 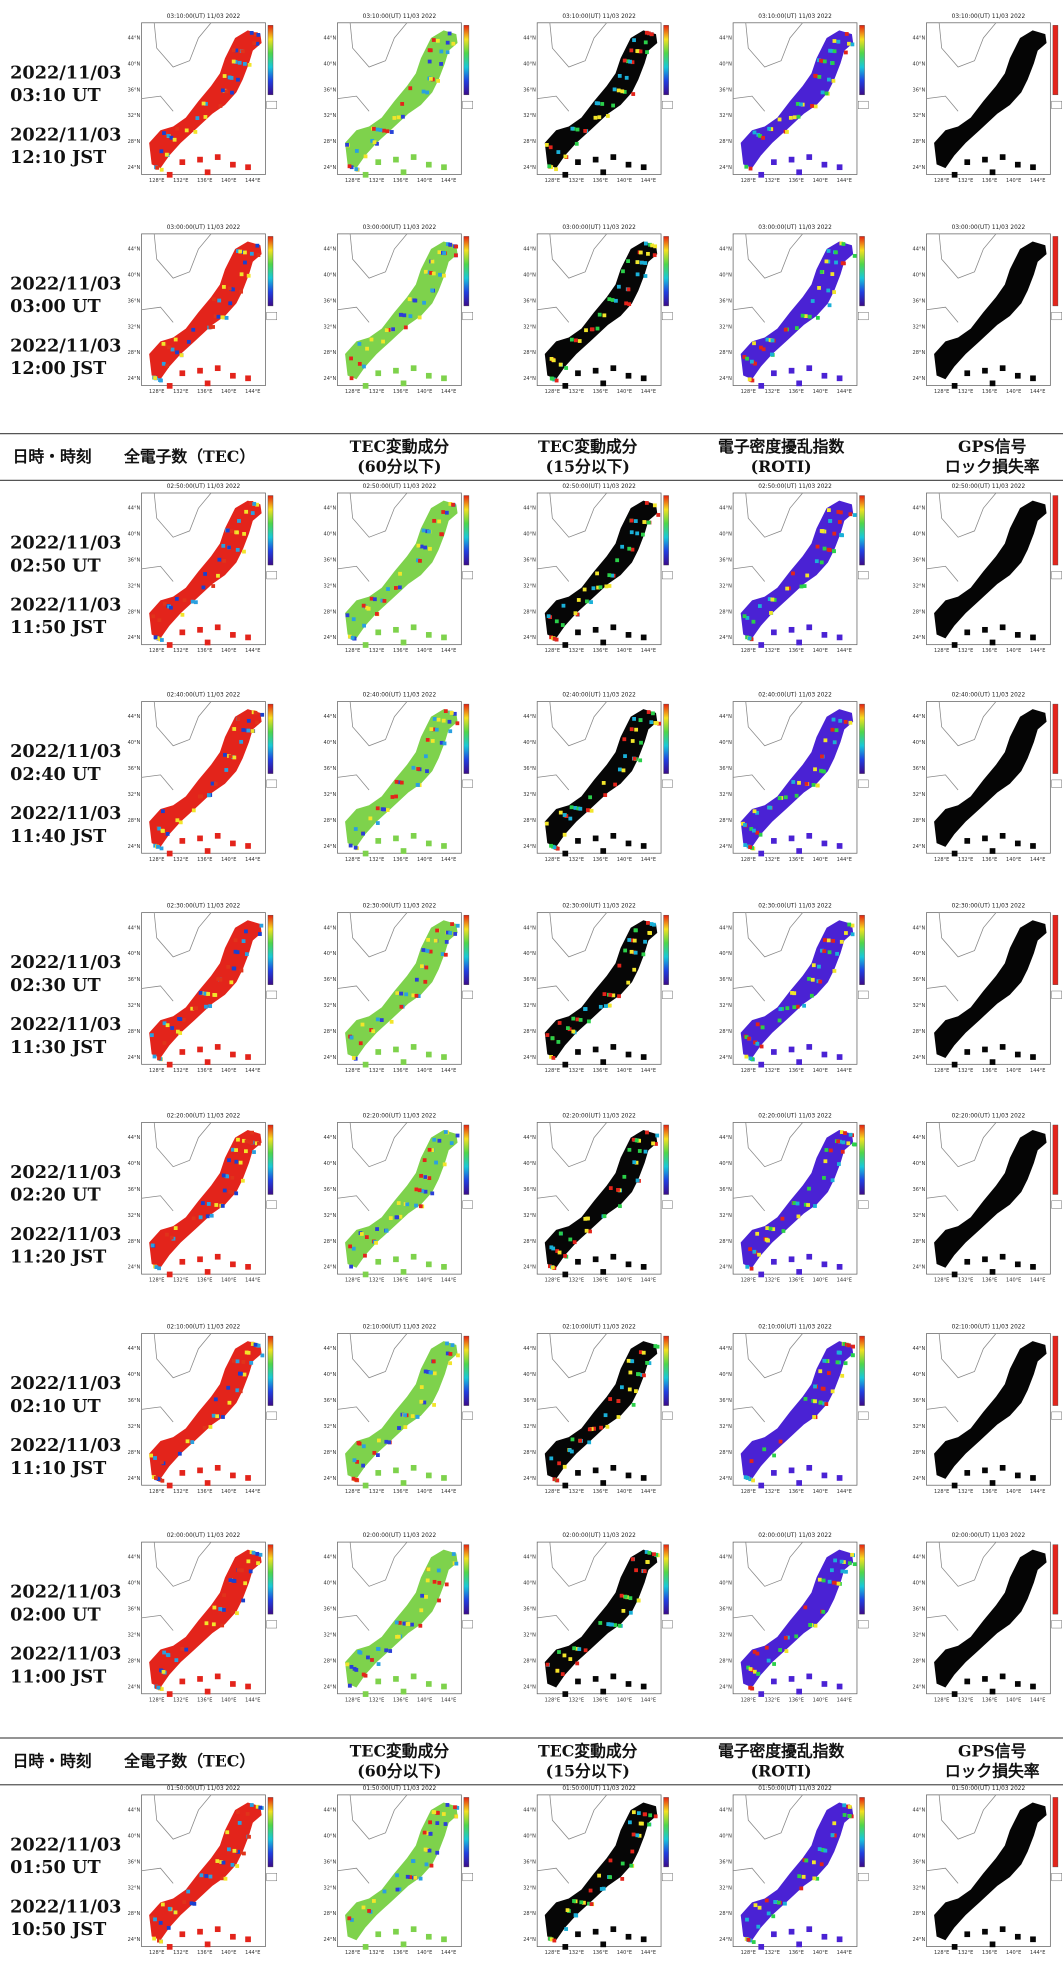 I want to click on map-title: 03:00:00(UT) 11/03 2022, so click(x=795, y=228).